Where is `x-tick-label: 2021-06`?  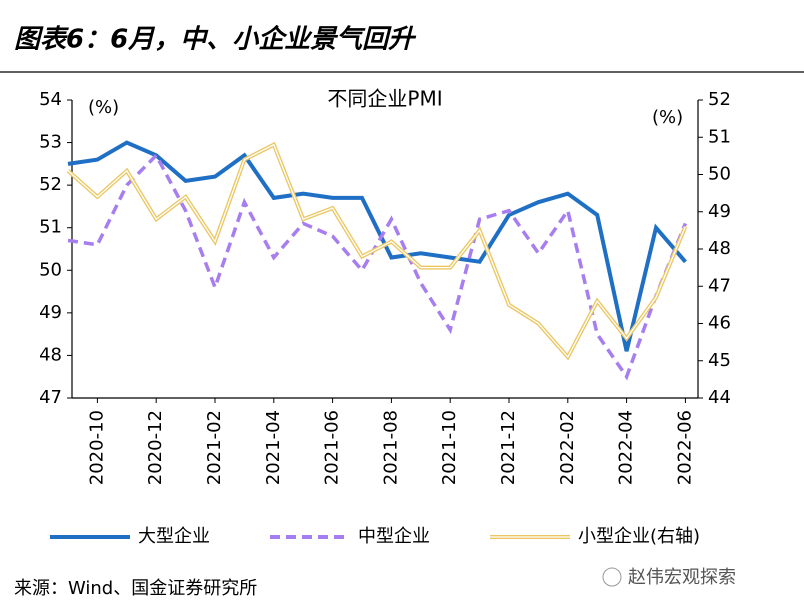
x-tick-label: 2021-06 is located at coordinates (332, 447).